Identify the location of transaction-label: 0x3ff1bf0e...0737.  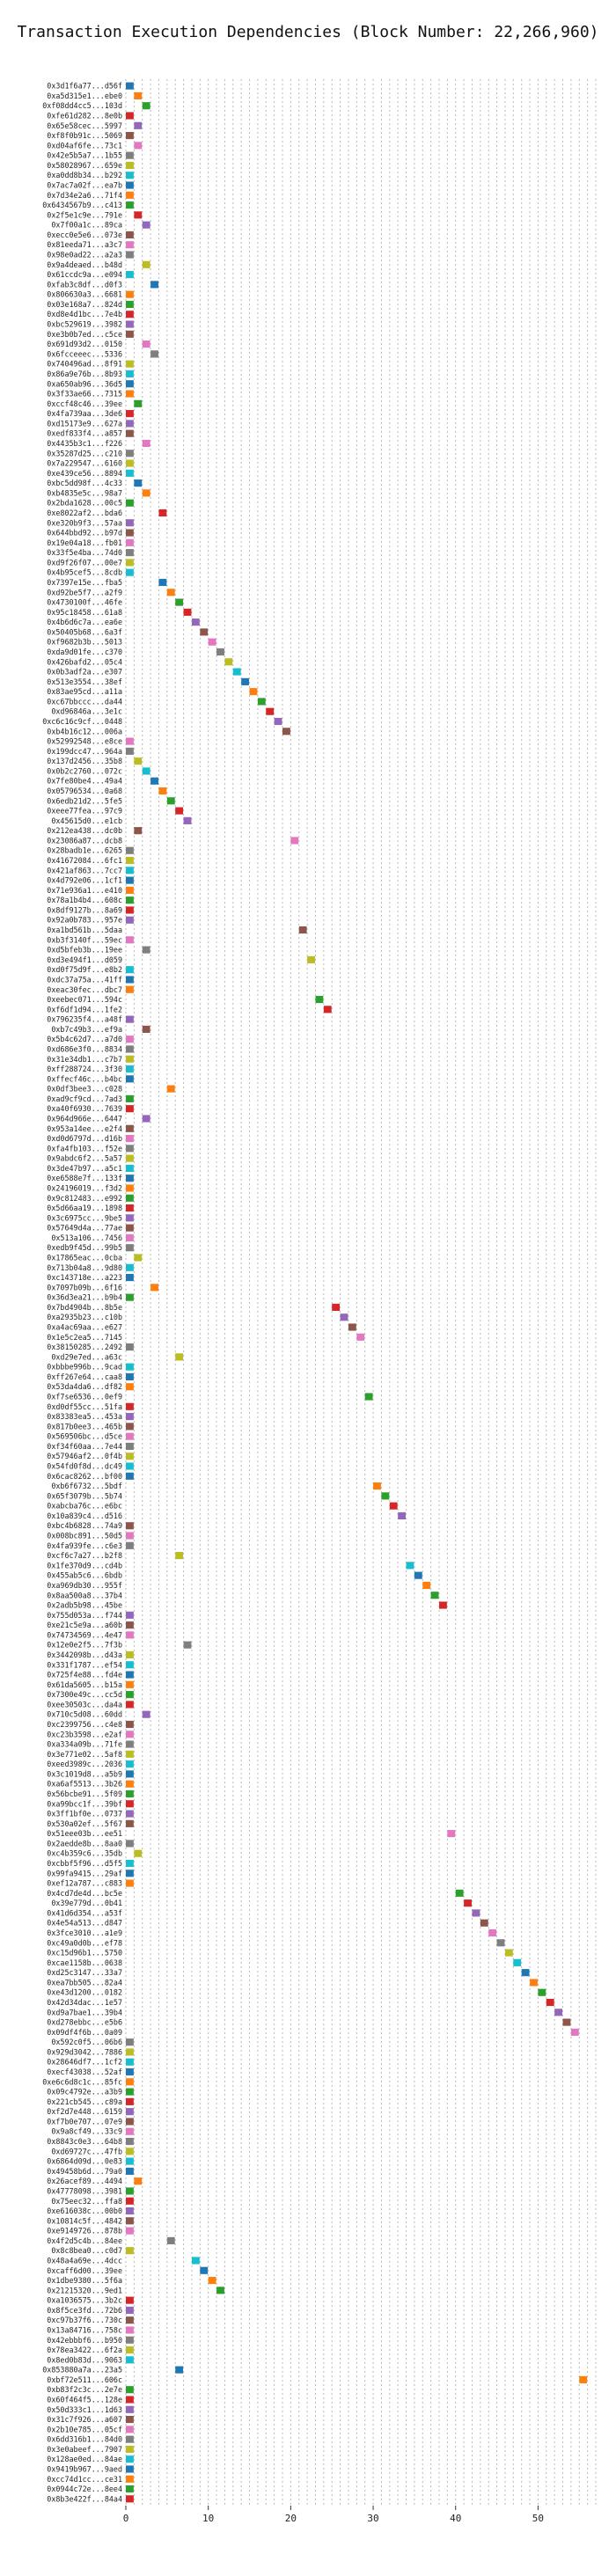
(85, 1814).